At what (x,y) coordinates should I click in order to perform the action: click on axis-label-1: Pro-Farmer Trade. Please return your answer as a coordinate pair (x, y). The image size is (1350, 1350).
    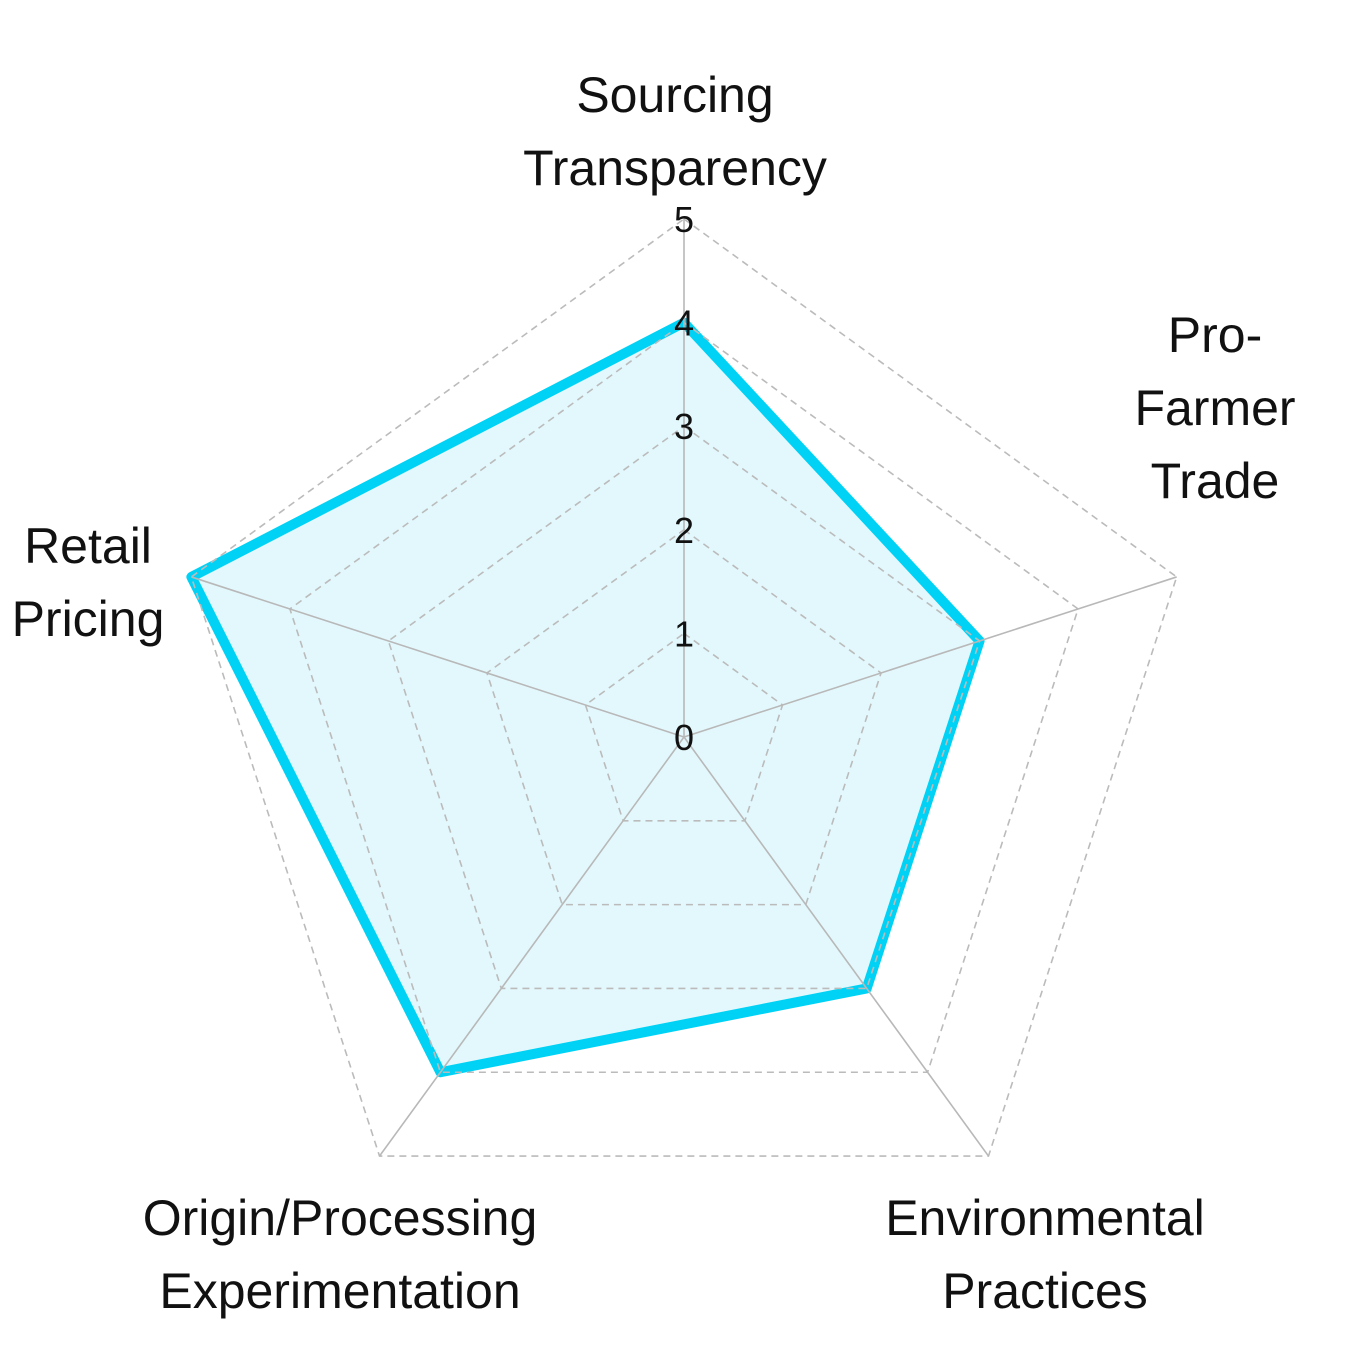
    Looking at the image, I should click on (1214, 408).